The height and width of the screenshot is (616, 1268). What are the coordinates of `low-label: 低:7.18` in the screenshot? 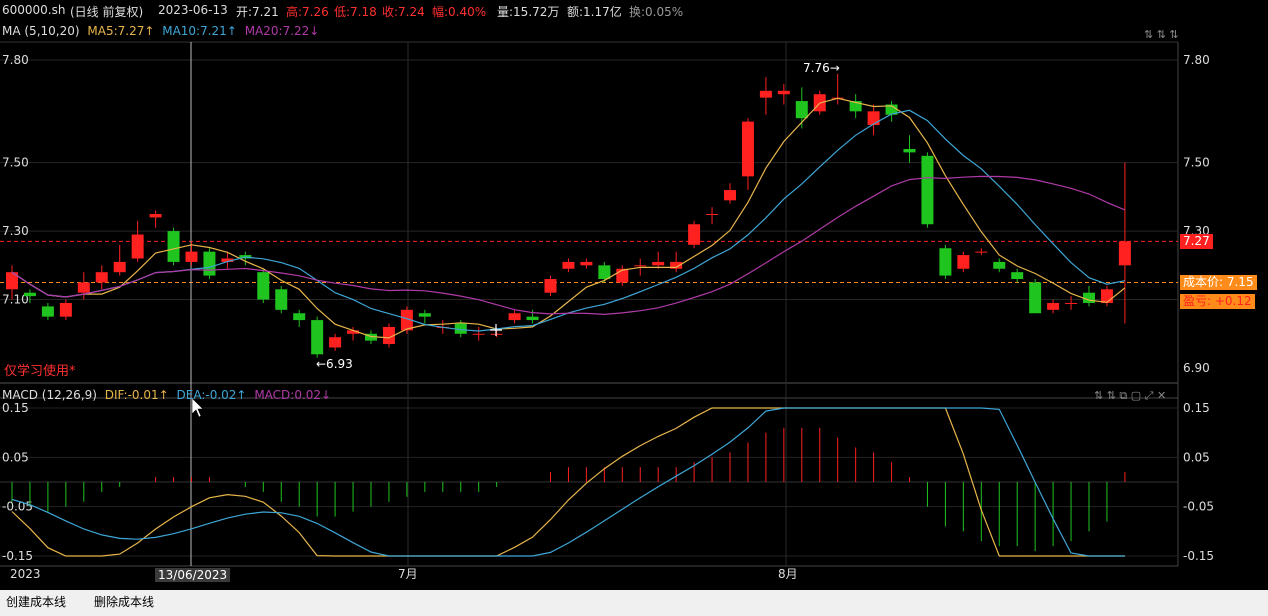 It's located at (355, 12).